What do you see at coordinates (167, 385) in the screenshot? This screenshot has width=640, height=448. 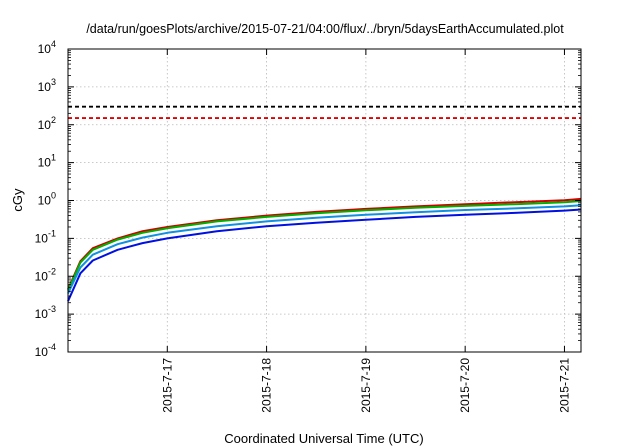 I see `x-tick-label: 2015-7-17` at bounding box center [167, 385].